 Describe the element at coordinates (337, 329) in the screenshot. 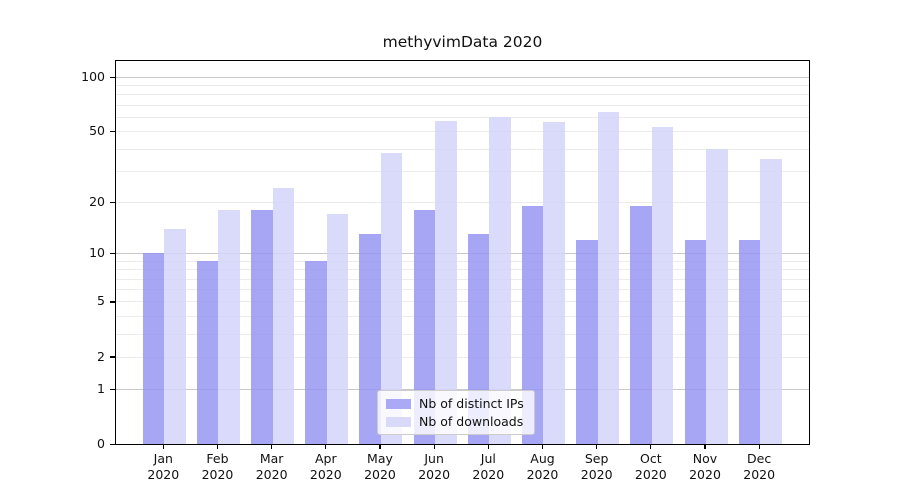

I see `bar-downloads-apr` at that location.